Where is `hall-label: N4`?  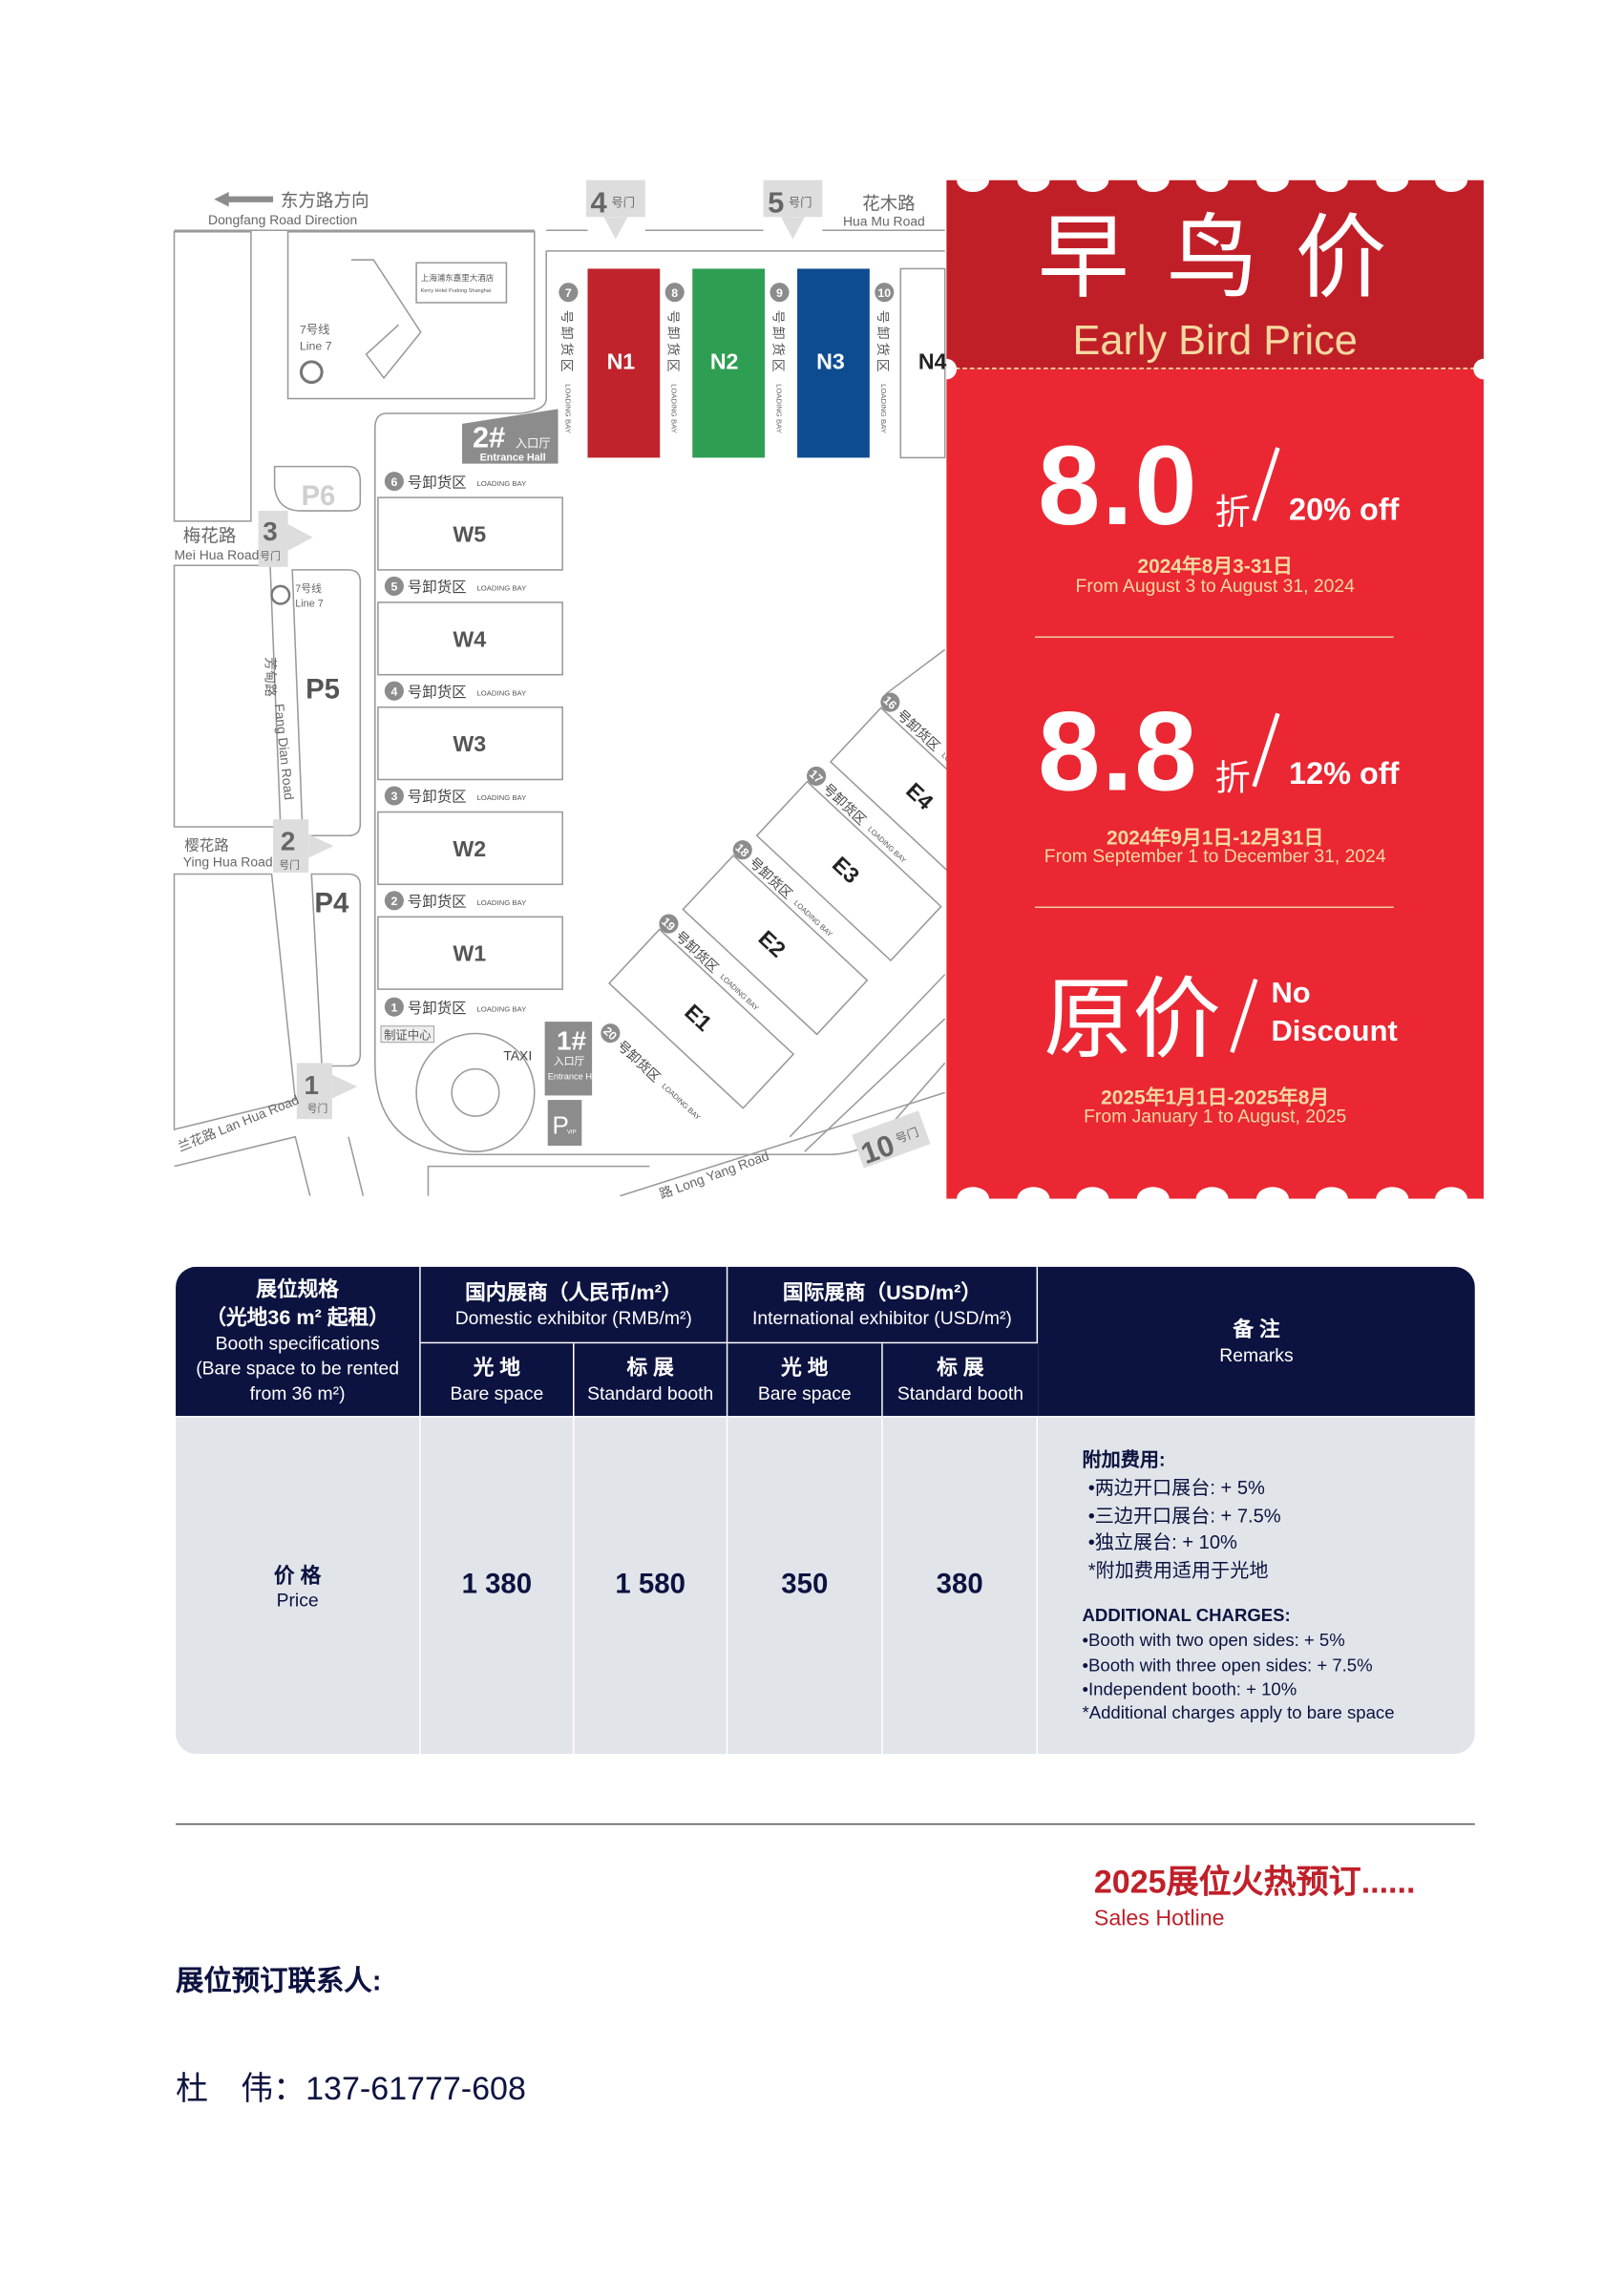 hall-label: N4 is located at coordinates (932, 361).